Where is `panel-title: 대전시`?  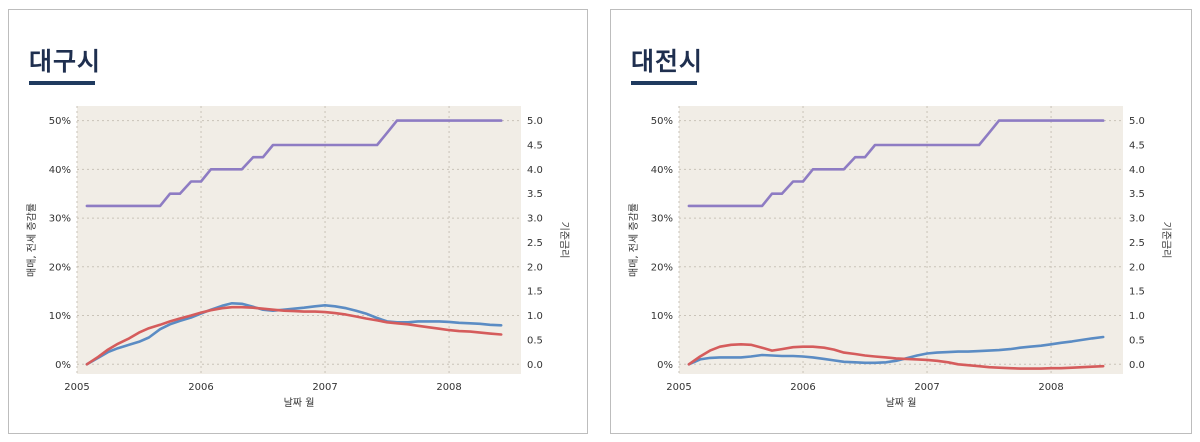
panel-title: 대전시 is located at coordinates (667, 61).